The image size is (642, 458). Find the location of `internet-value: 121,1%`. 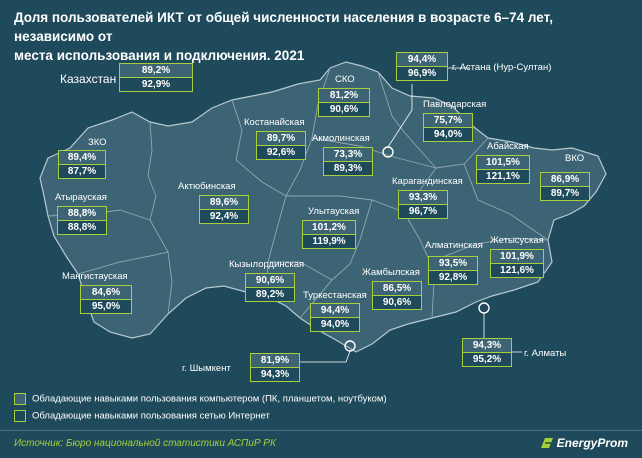

internet-value: 121,1% is located at coordinates (503, 176).